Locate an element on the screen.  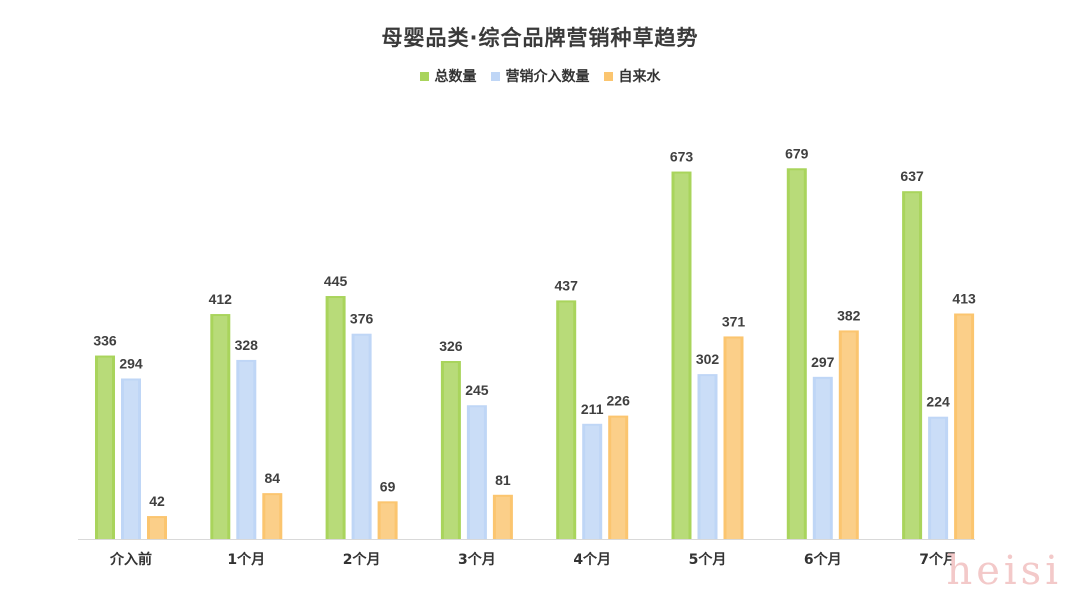
legend-swatch-total is located at coordinates (424, 76).